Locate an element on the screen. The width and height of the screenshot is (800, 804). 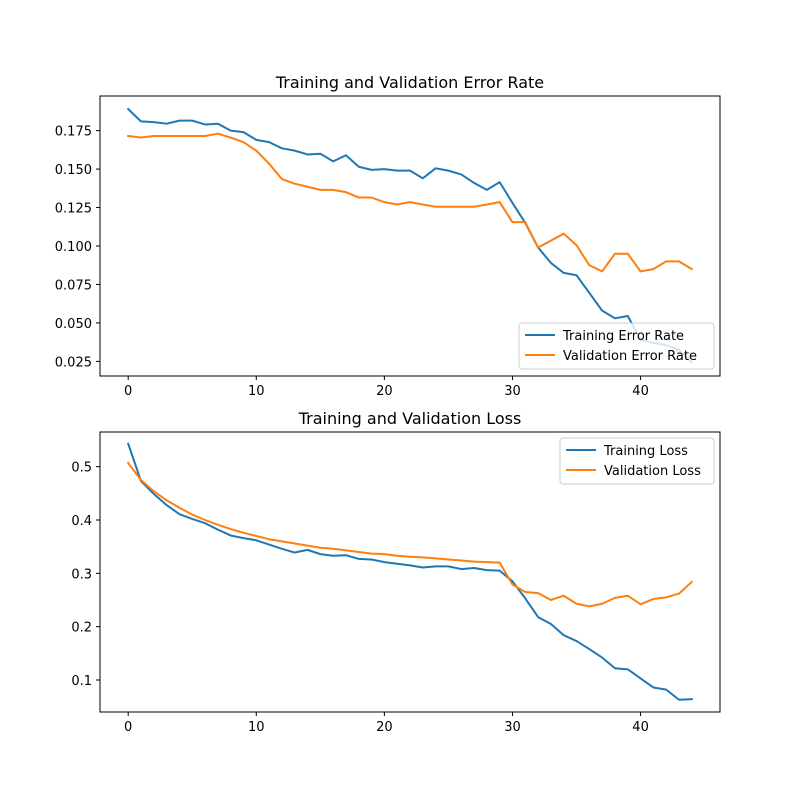
y-tick-label: 0.4 is located at coordinates (81, 521).